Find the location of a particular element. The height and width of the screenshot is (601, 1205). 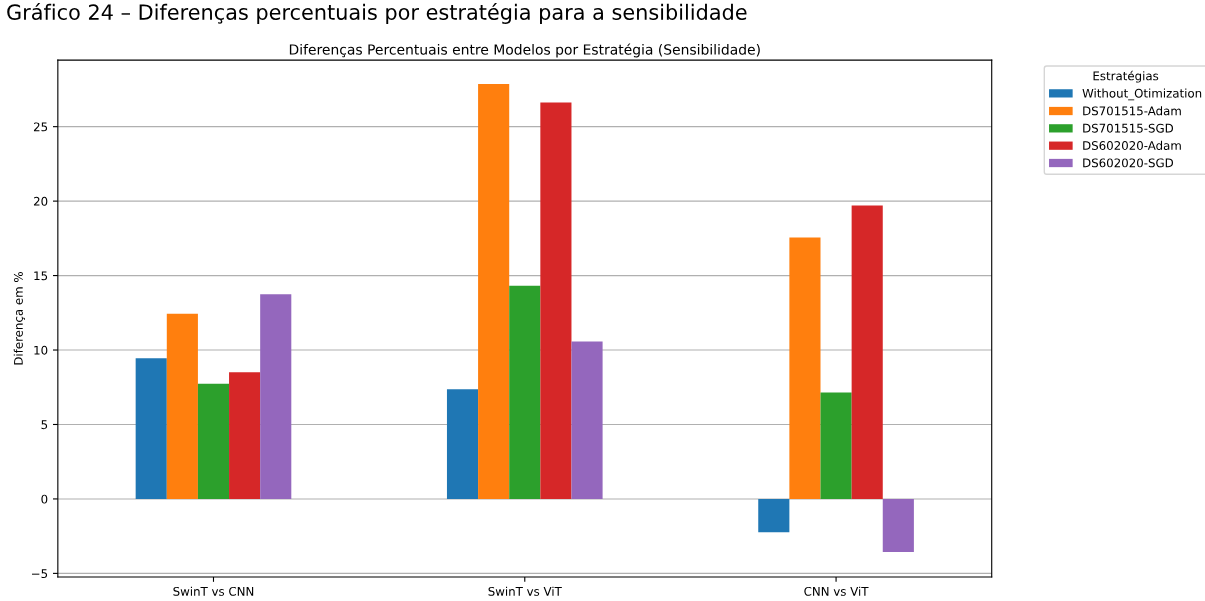

y-tick-label: 10 is located at coordinates (41, 350).